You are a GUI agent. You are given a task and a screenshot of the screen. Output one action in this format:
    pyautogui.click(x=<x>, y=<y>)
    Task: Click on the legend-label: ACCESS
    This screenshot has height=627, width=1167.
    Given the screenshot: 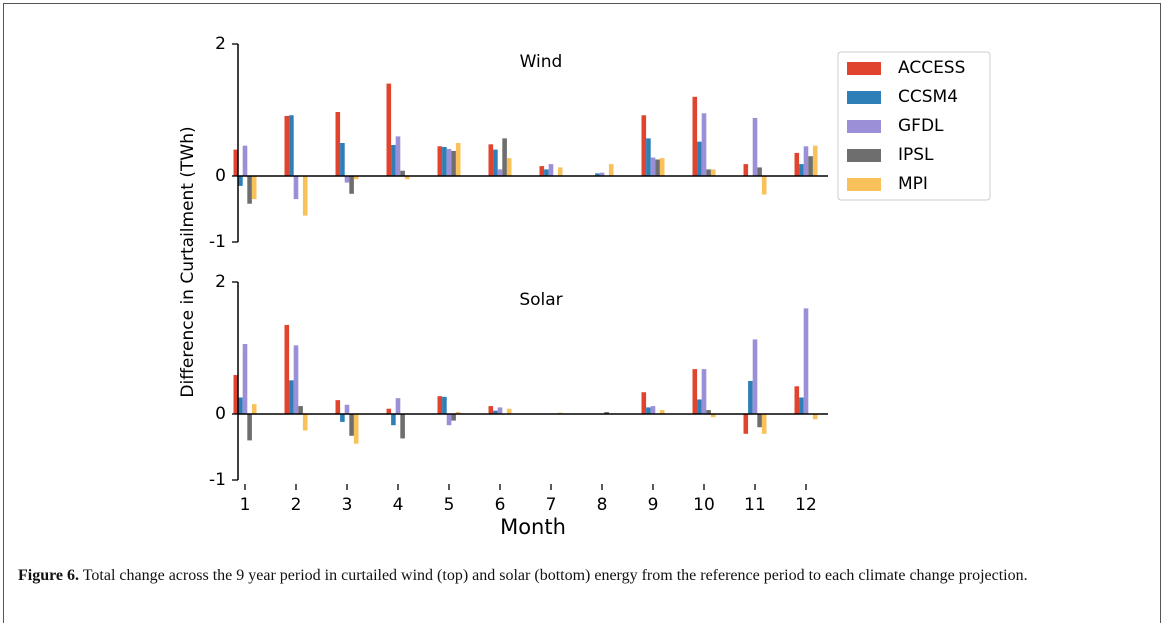 What is the action you would take?
    pyautogui.click(x=931, y=68)
    